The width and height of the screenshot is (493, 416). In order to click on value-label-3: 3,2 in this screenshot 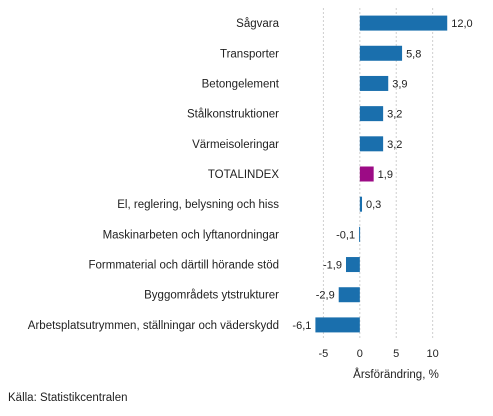, I will do `click(394, 115)`.